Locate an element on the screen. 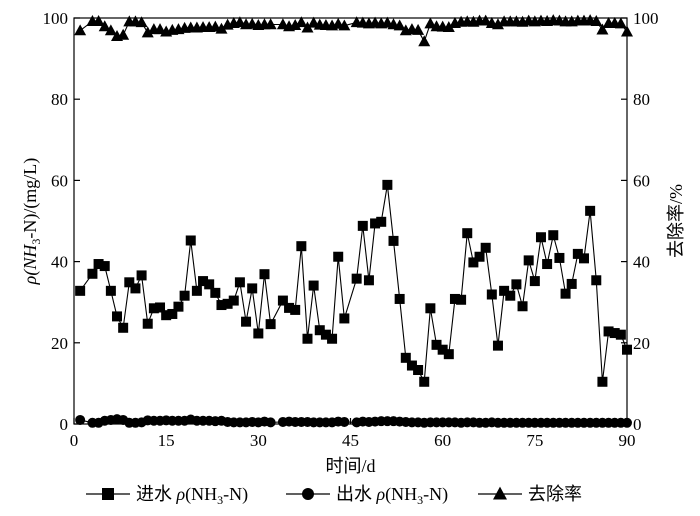 The image size is (700, 516). left-y-tick-label: 100 is located at coordinates (56, 18).